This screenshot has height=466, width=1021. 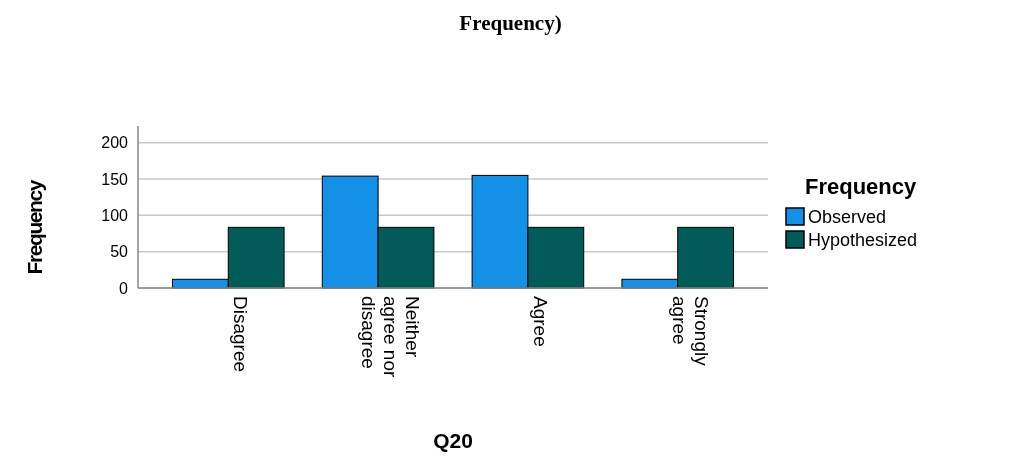 I want to click on chart-title: Frequency), so click(x=510, y=23).